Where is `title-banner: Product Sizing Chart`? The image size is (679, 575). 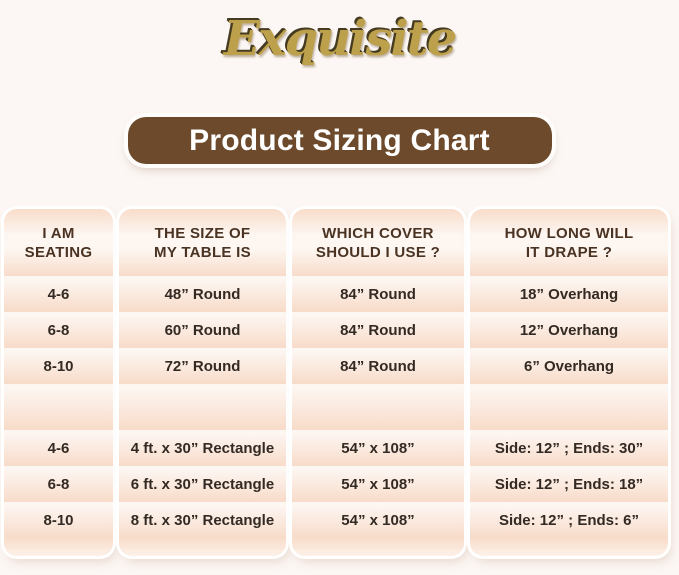
title-banner: Product Sizing Chart is located at coordinates (339, 140).